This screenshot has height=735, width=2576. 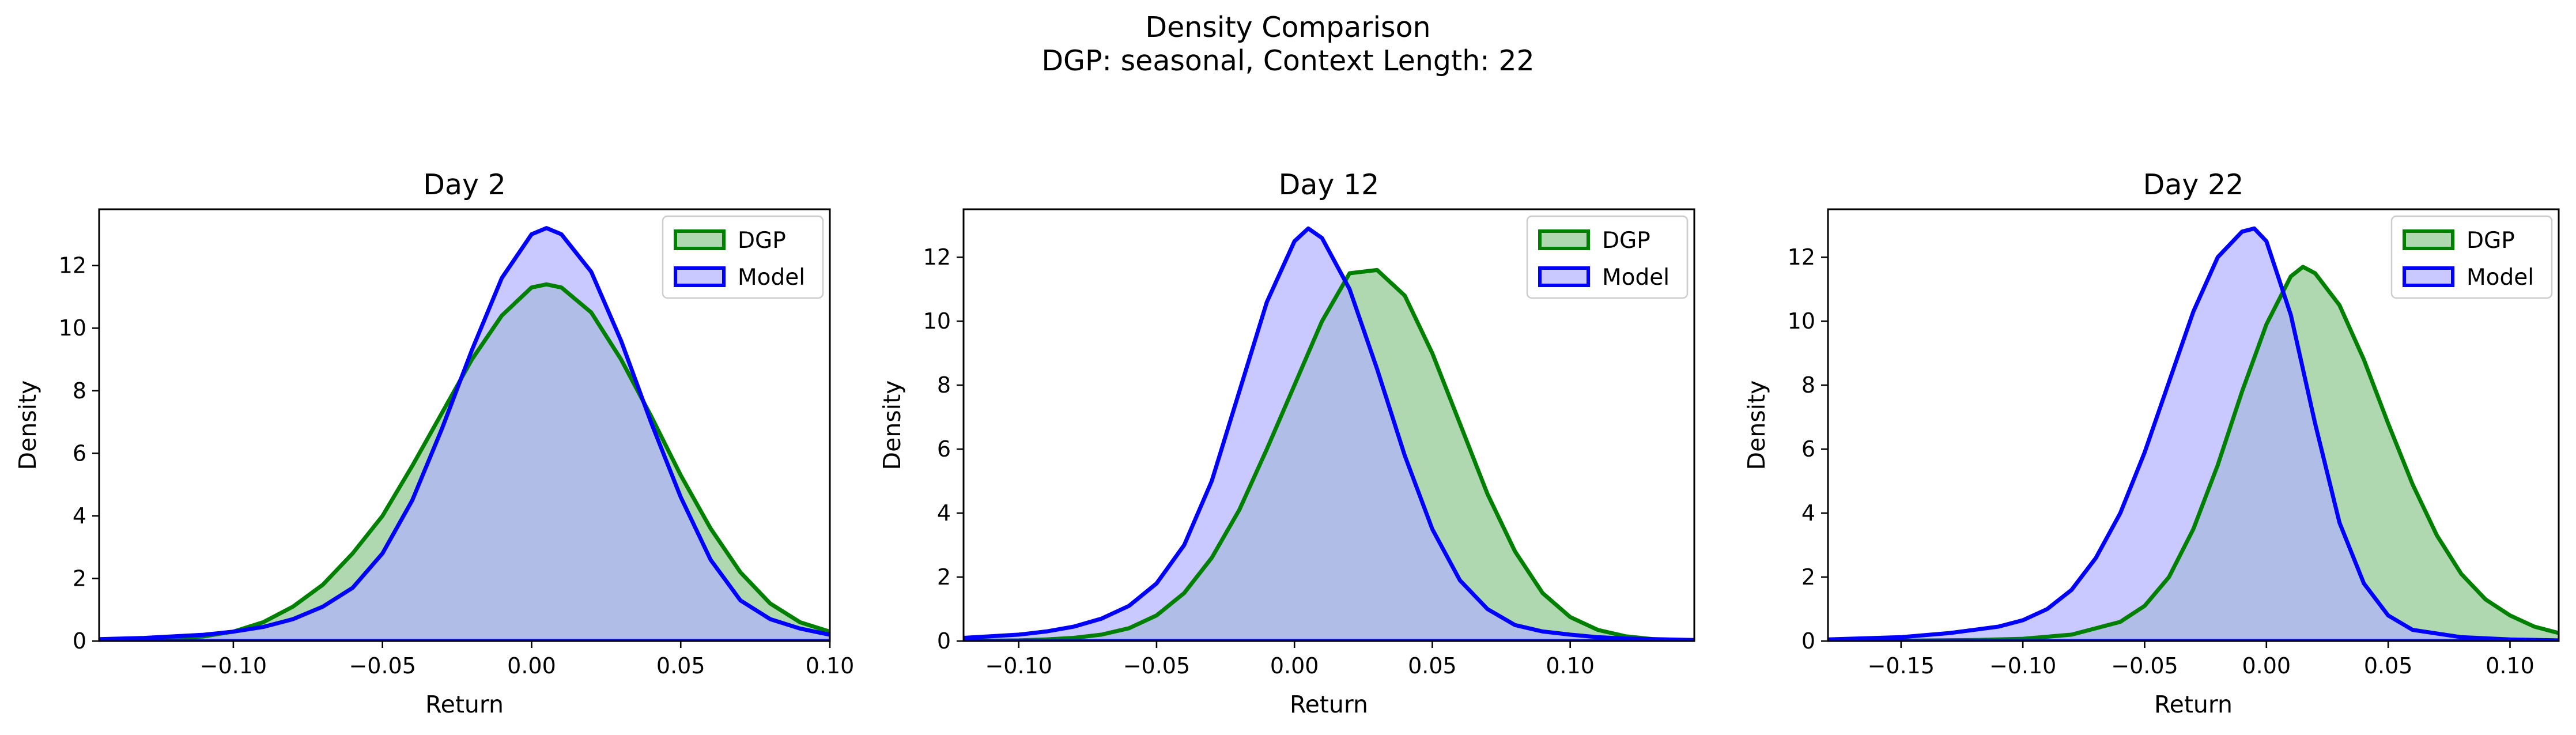 What do you see at coordinates (1329, 184) in the screenshot?
I see `subplot-title: Day 12` at bounding box center [1329, 184].